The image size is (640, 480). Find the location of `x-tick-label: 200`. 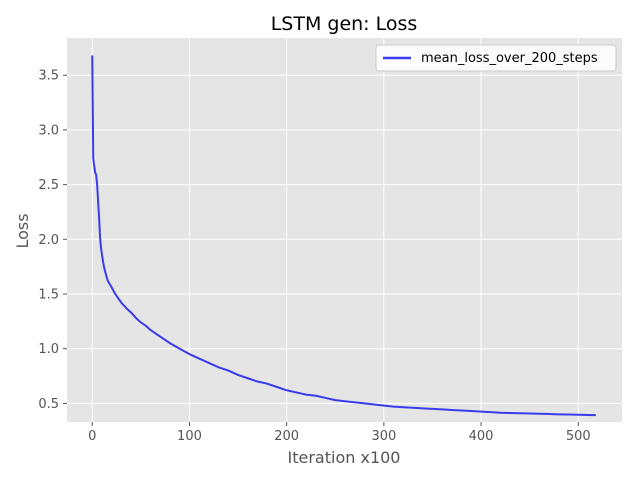

x-tick-label: 200 is located at coordinates (286, 436).